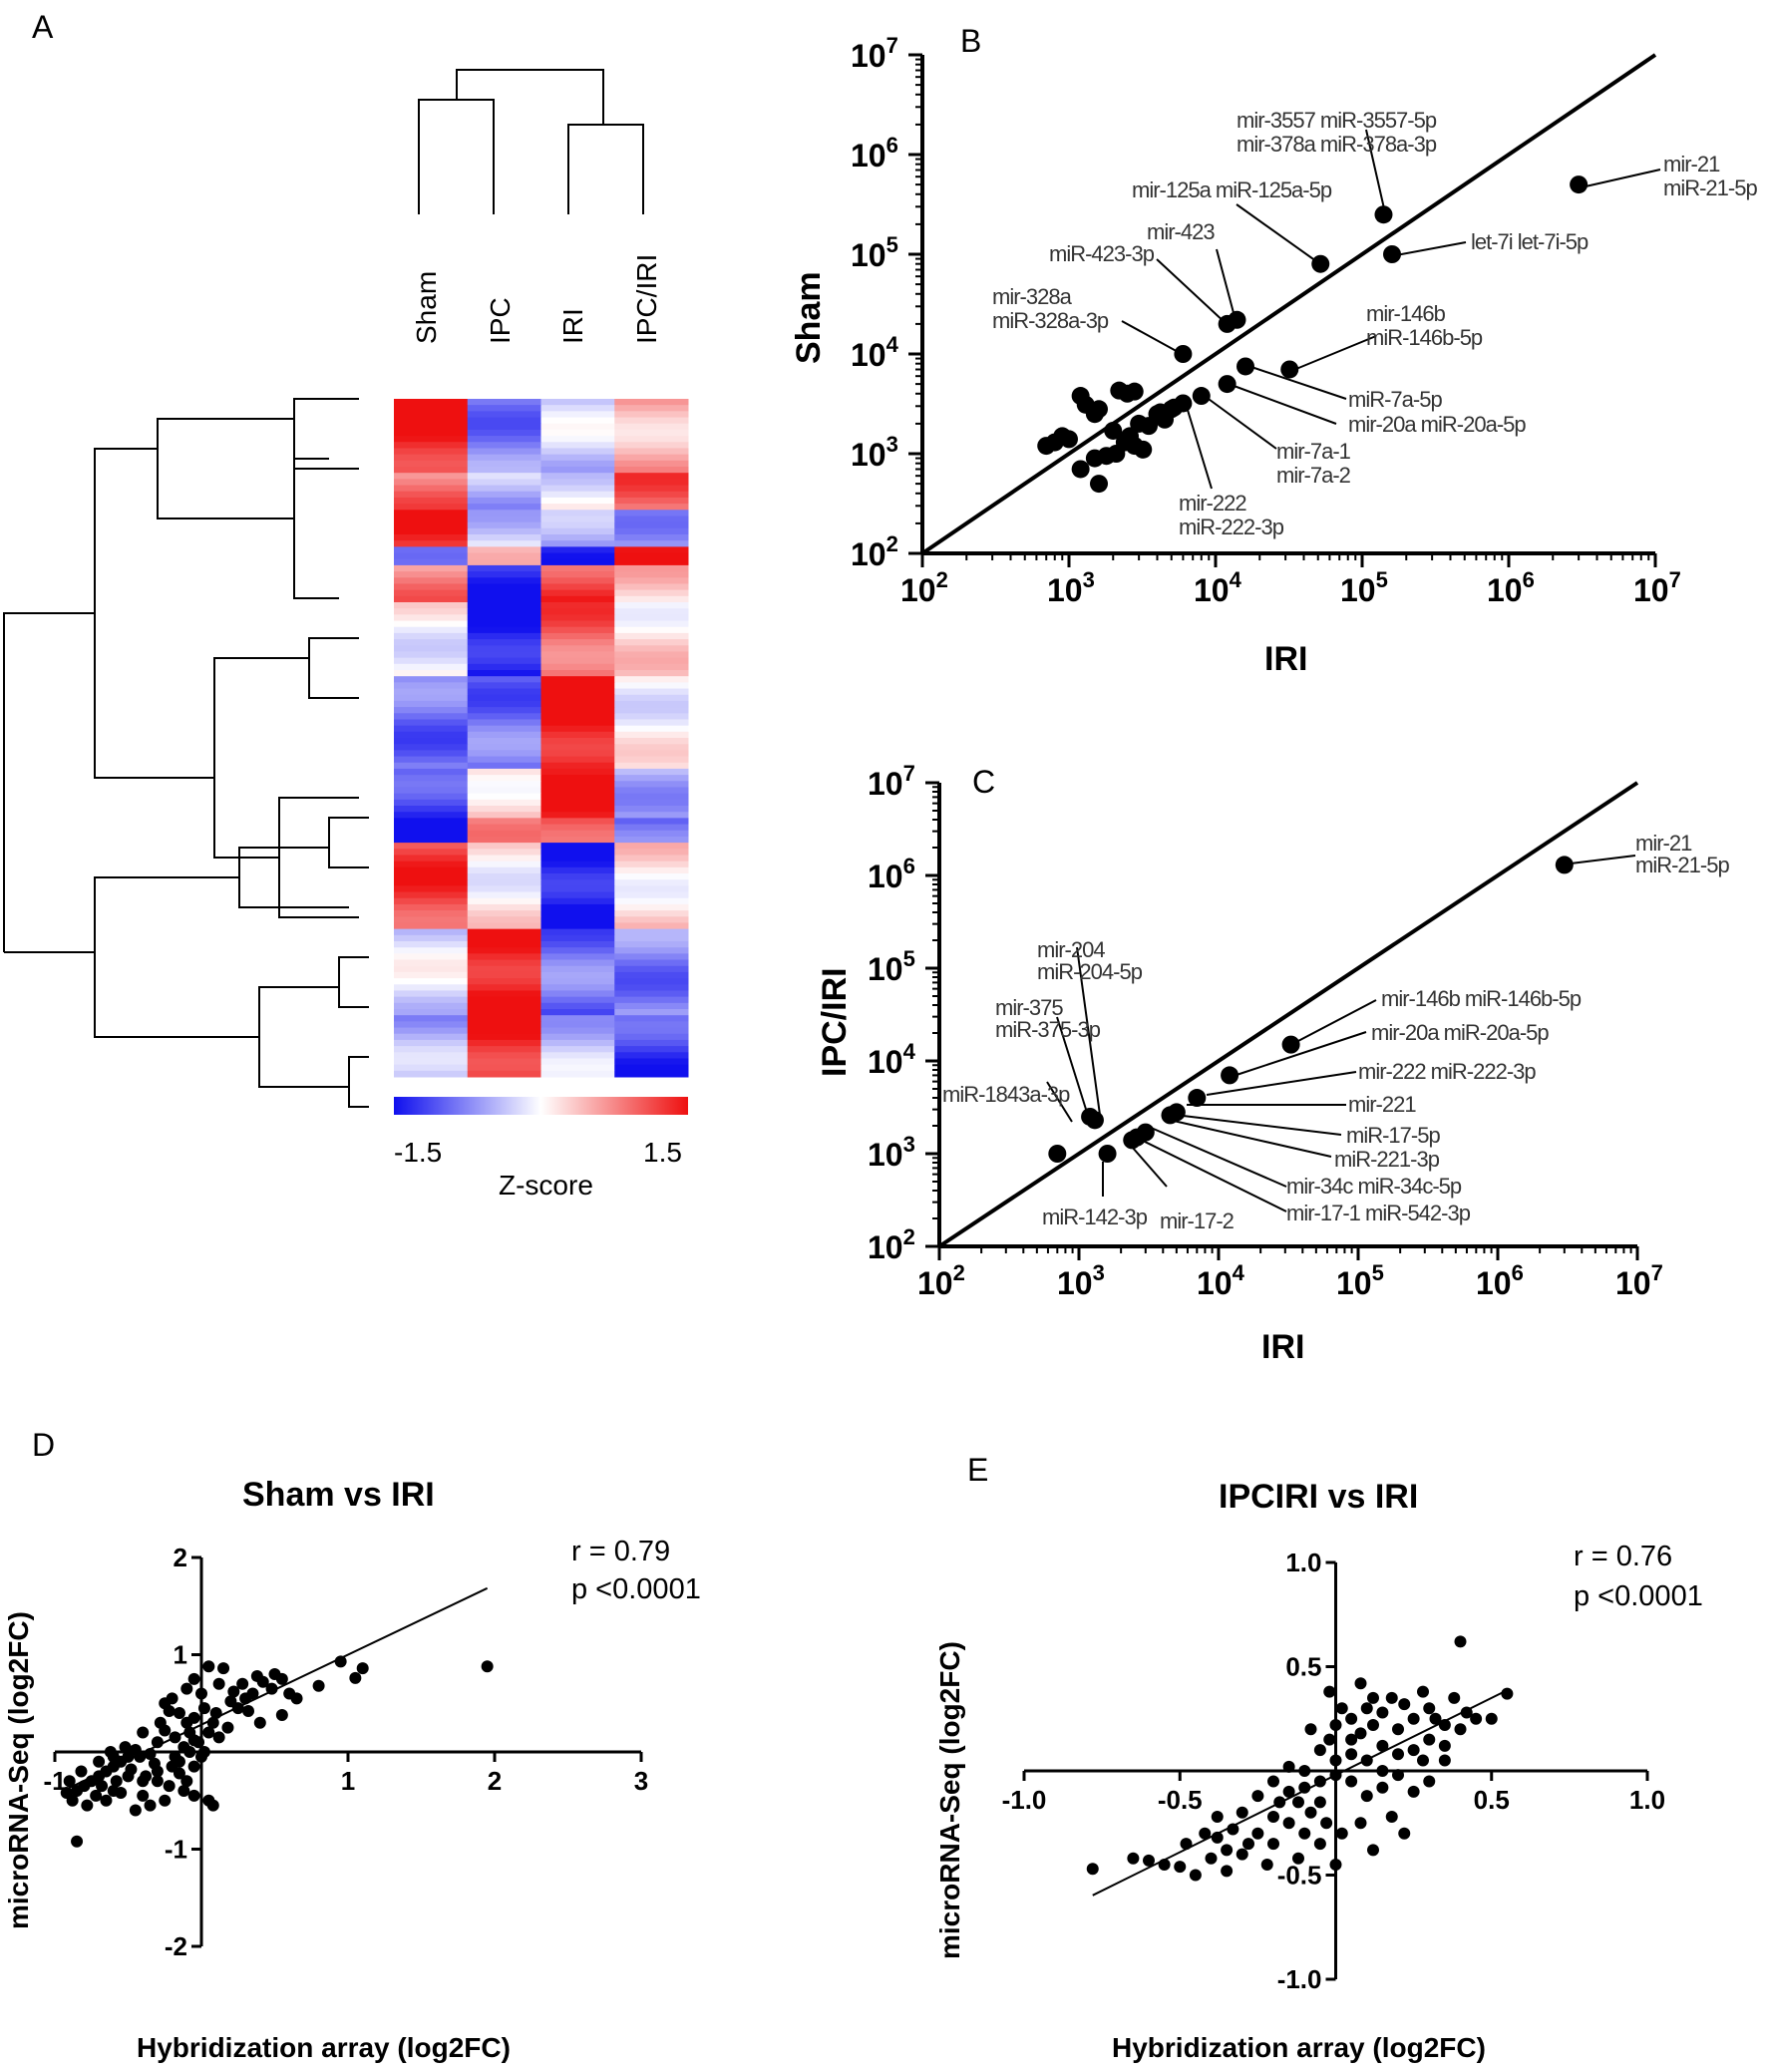  Describe the element at coordinates (1318, 1497) in the screenshot. I see `panel-e-title: IPCIRI vs IRI` at that location.